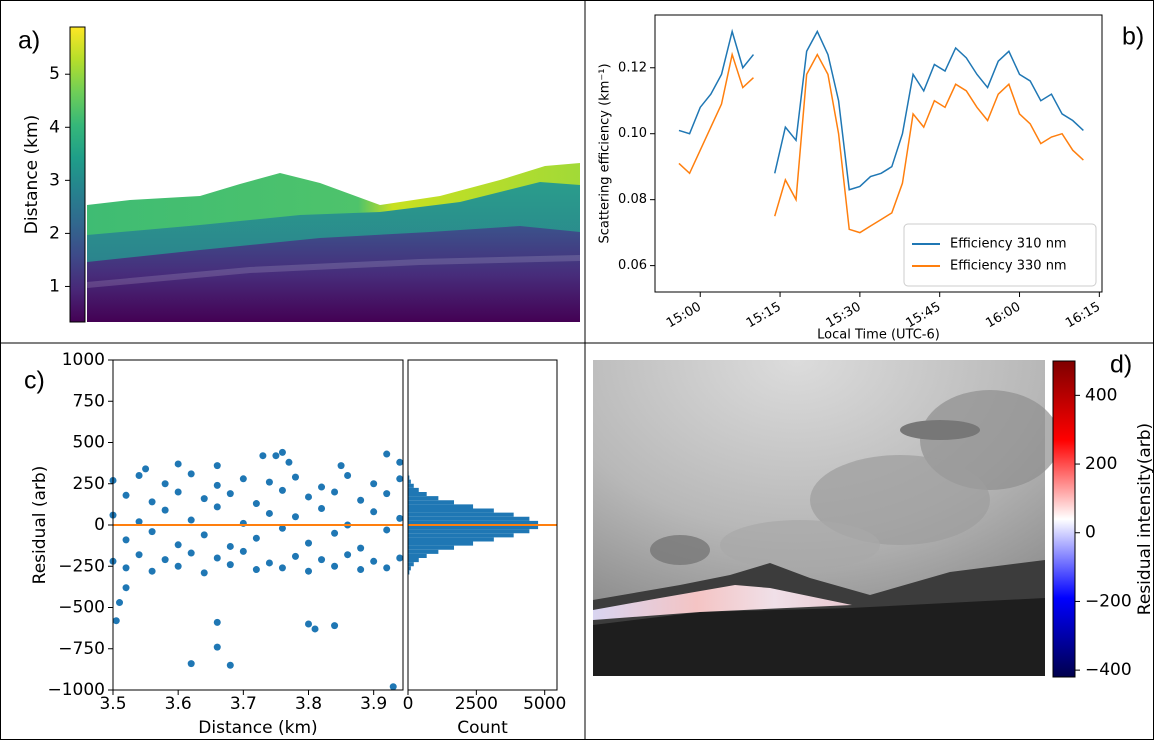  What do you see at coordinates (632, 133) in the screenshot?
I see `y-tick-label: 0.10` at bounding box center [632, 133].